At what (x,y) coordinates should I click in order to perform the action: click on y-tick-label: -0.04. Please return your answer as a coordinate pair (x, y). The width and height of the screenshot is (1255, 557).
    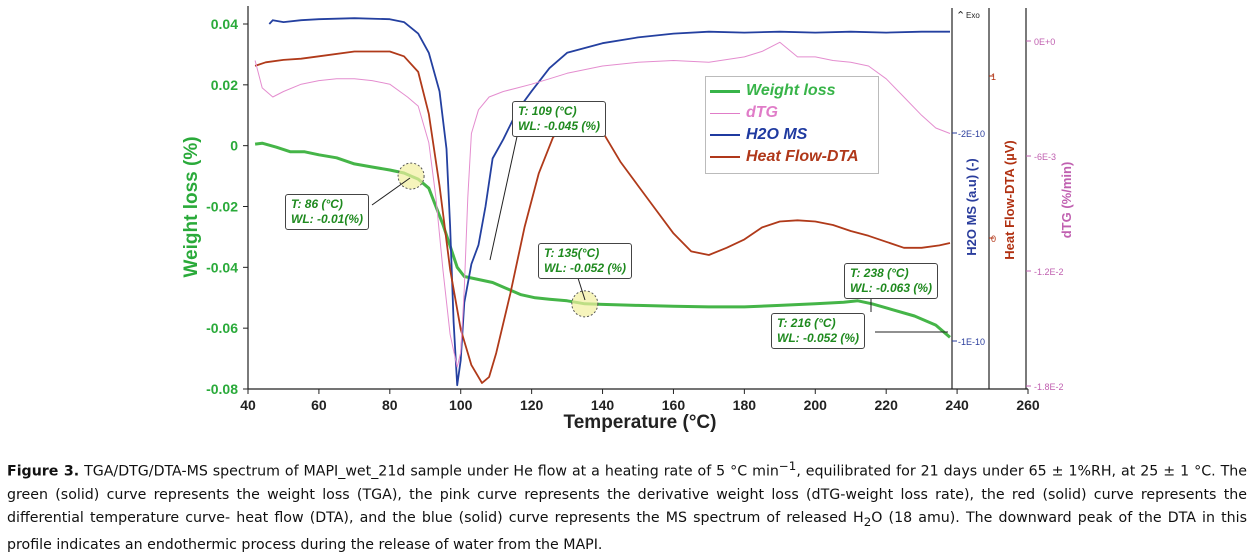
    Looking at the image, I should click on (222, 267).